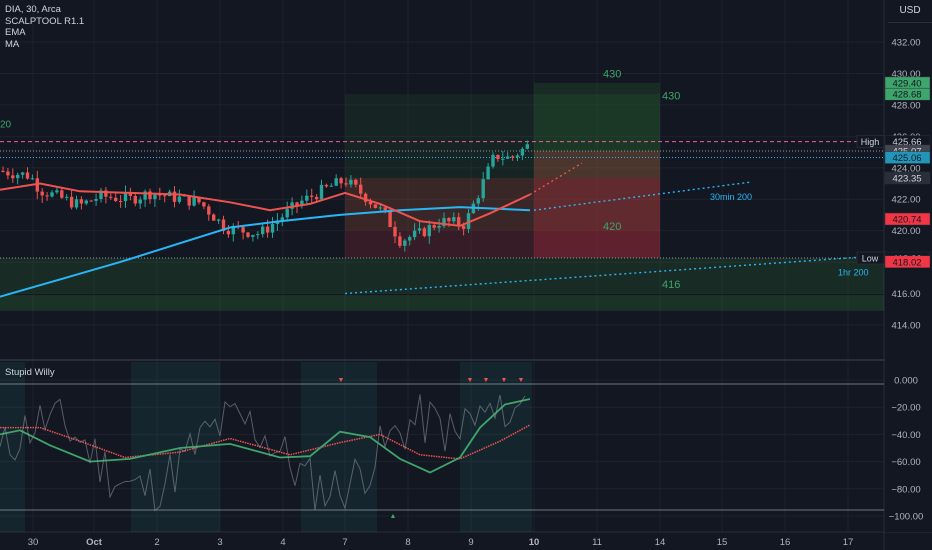  Describe the element at coordinates (597, 130) in the screenshot. I see `zone-target` at that location.